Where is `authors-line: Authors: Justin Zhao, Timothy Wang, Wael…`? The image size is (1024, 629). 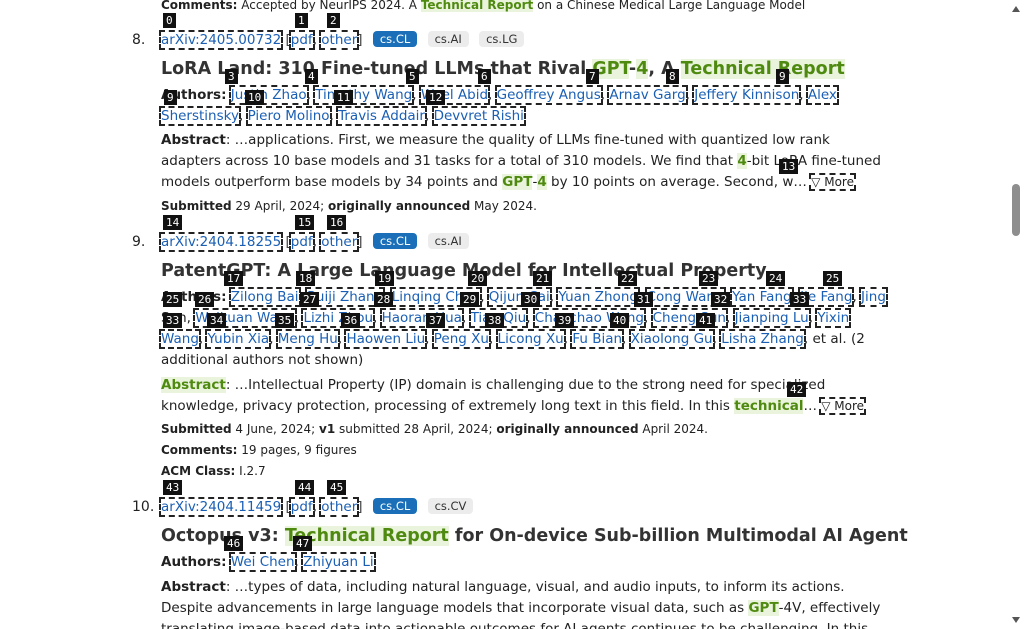 authors-line: Authors: Justin Zhao, Timothy Wang, Wael… is located at coordinates (500, 95).